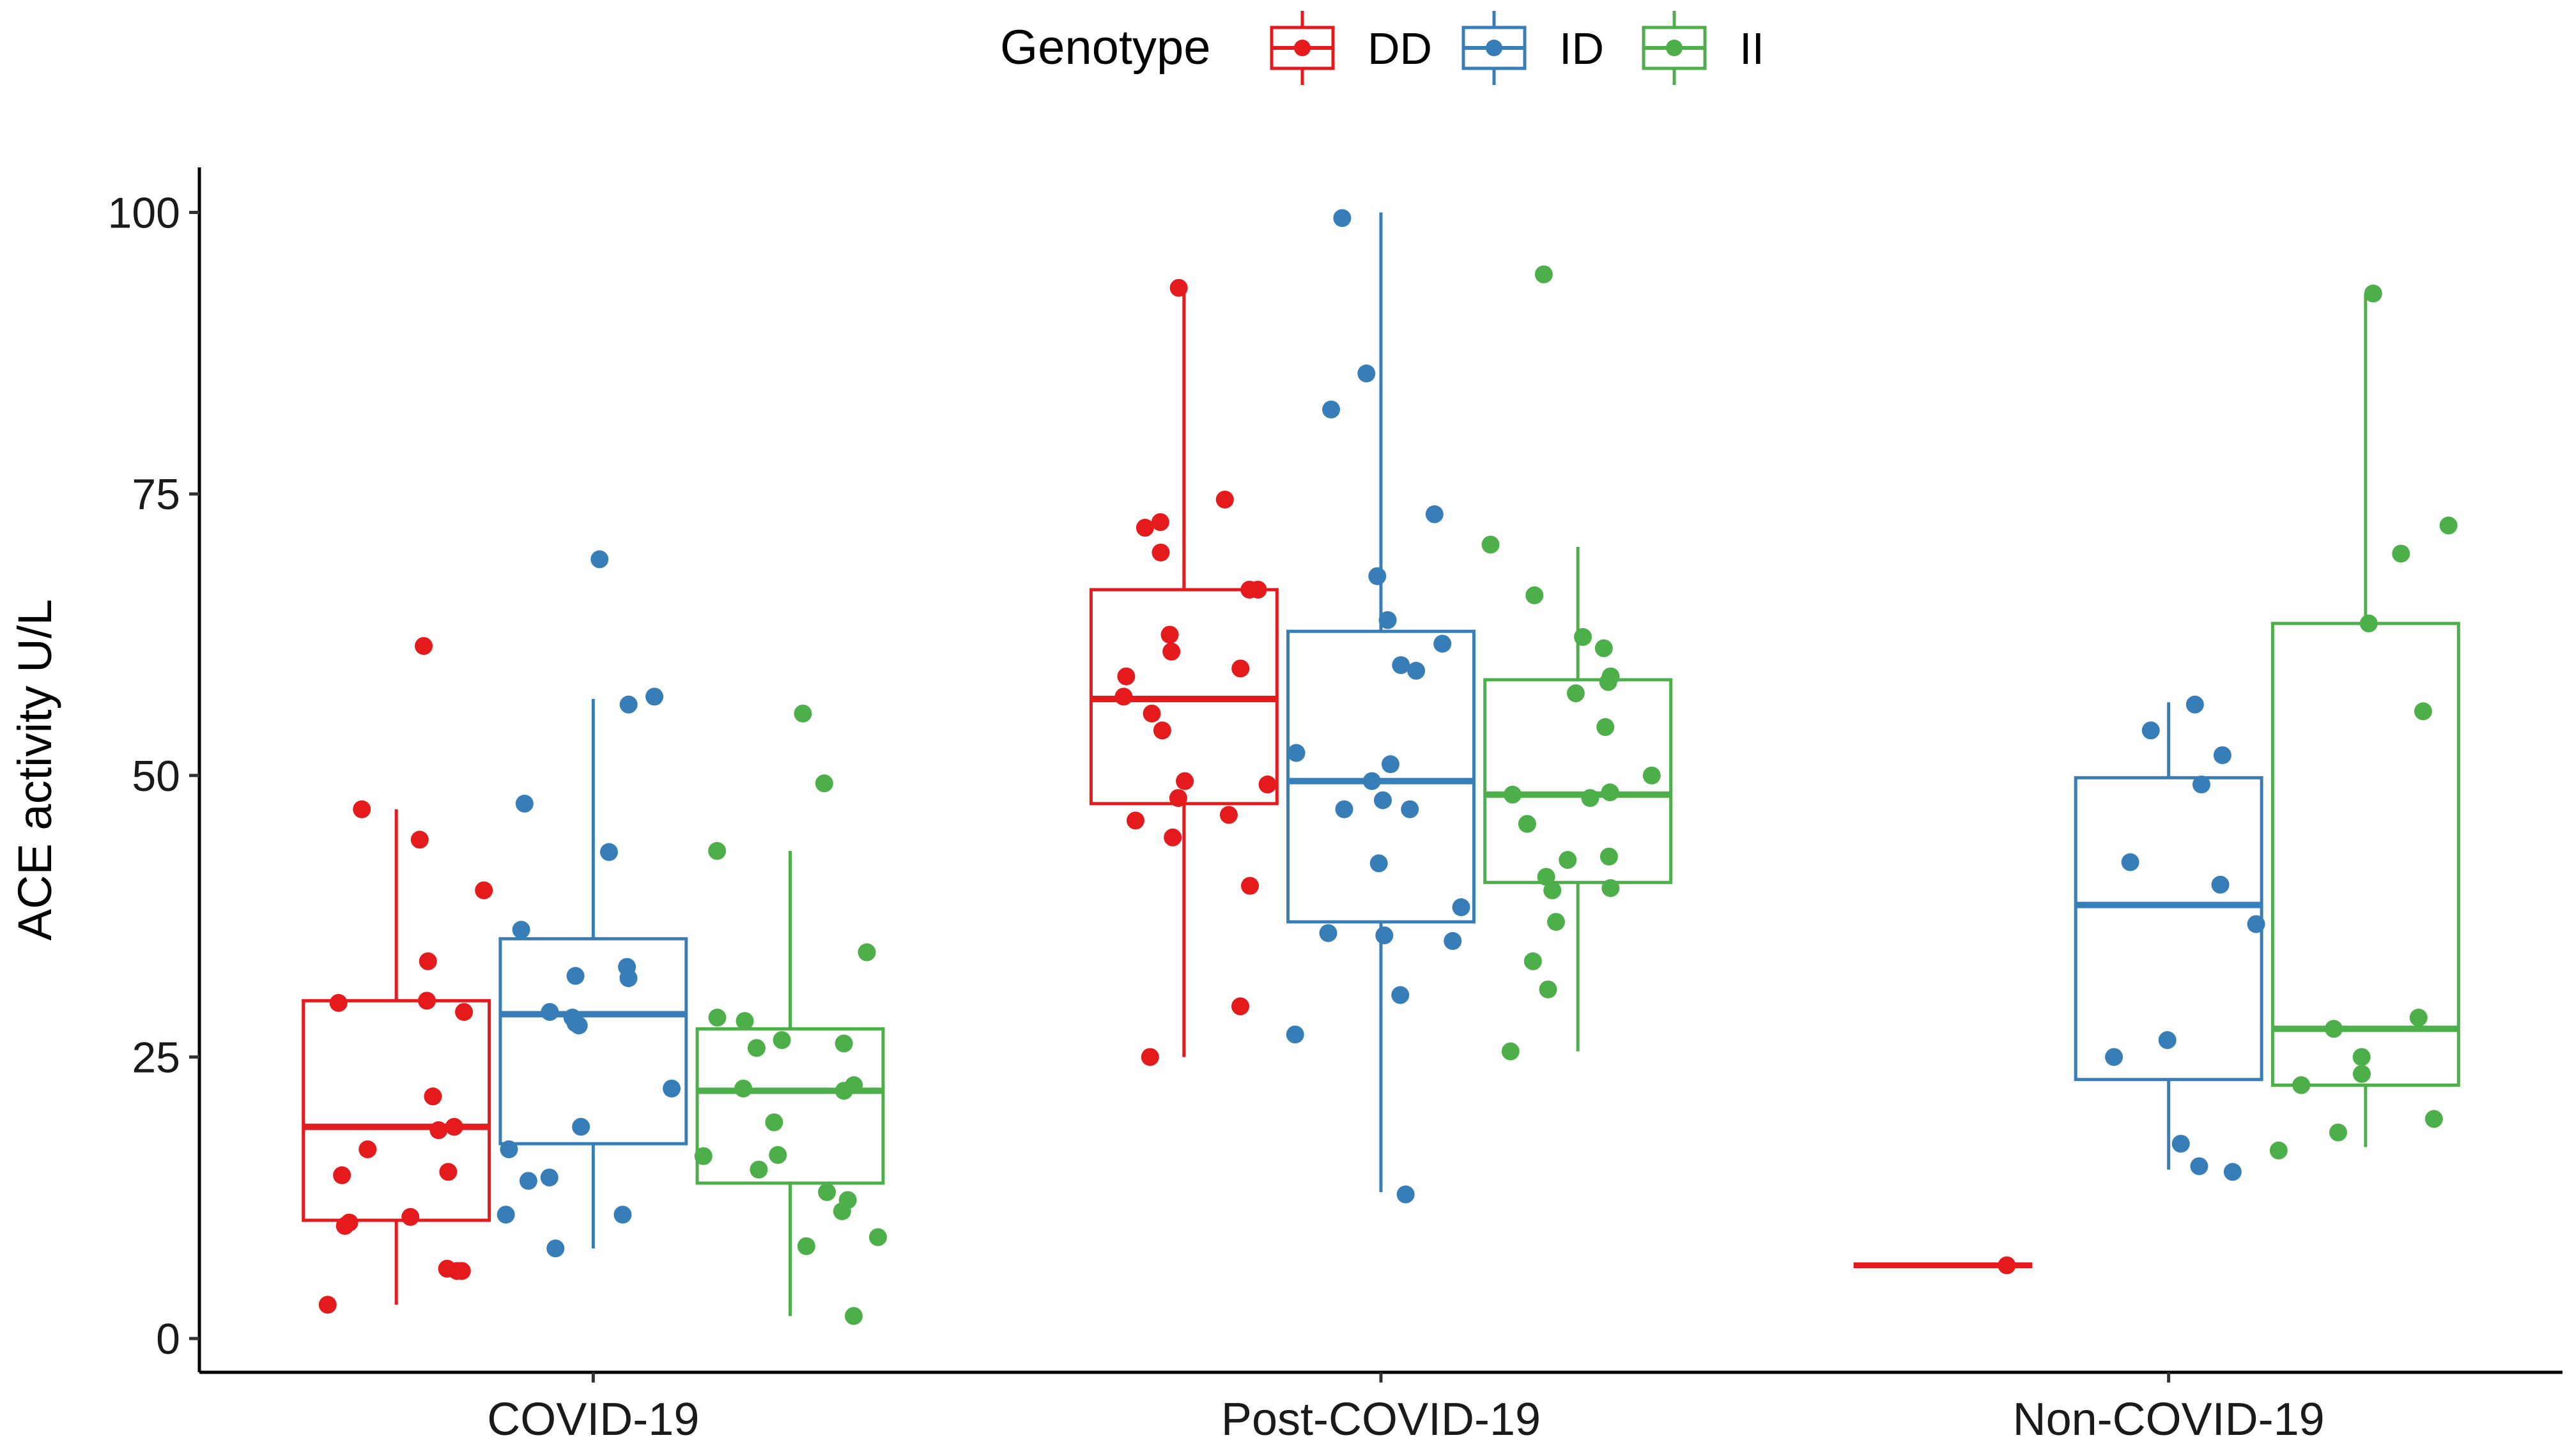  I want to click on y-tick-label: 100, so click(144, 213).